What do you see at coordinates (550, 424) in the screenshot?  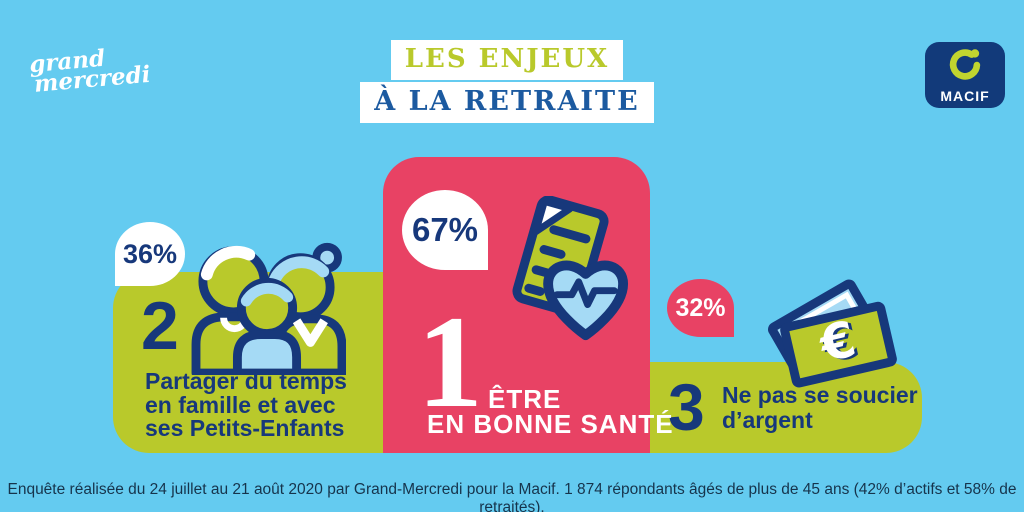 I see `rank1-label-line2: EN BONNE SANTÉ` at bounding box center [550, 424].